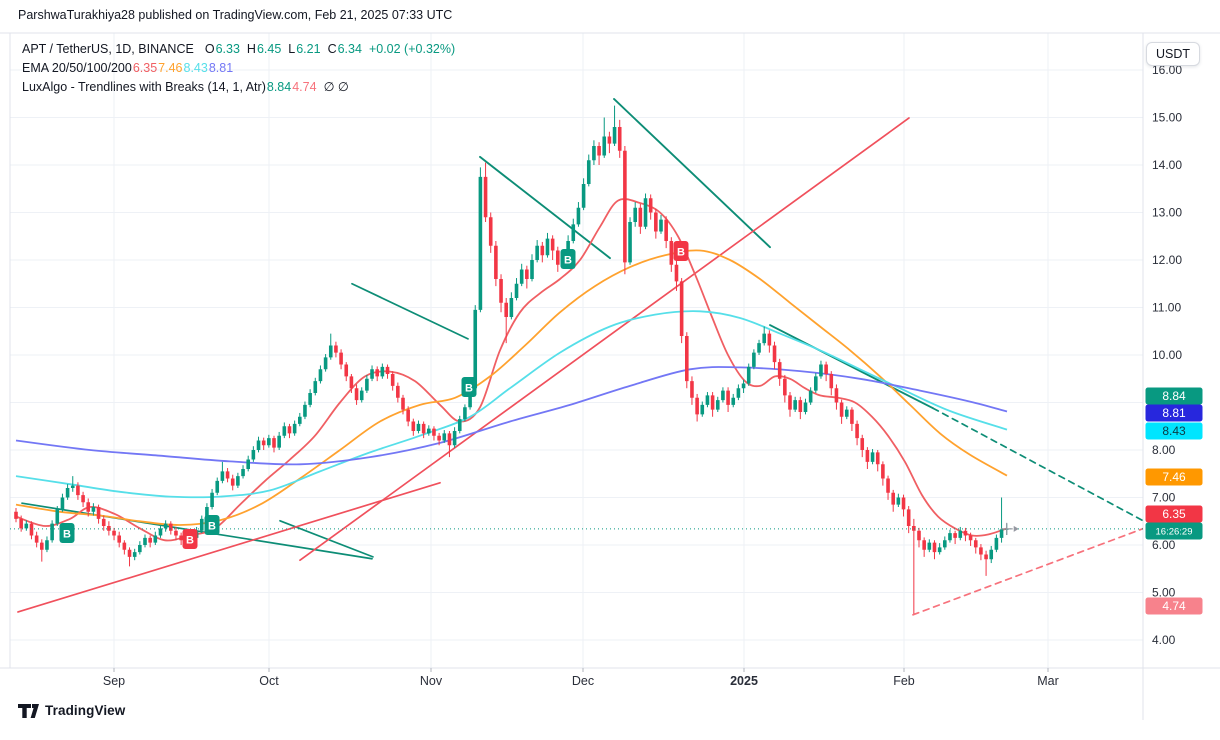 The height and width of the screenshot is (740, 1220). I want to click on ema-legend-row: EMA 20/50/100/2006.357.468.438.81, so click(238, 68).